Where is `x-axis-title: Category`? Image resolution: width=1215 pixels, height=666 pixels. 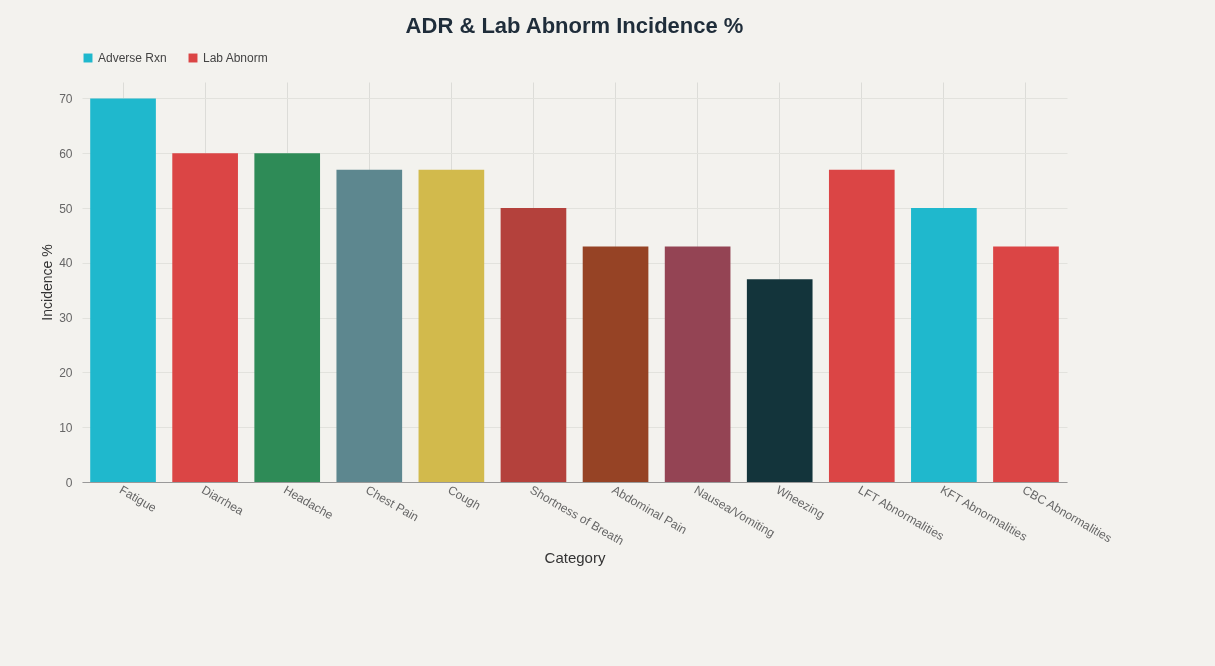
x-axis-title: Category is located at coordinates (575, 558).